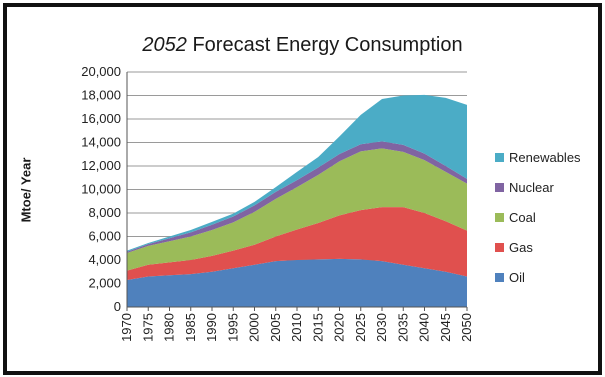 The image size is (605, 377). I want to click on x-tick-label: 2015, so click(317, 327).